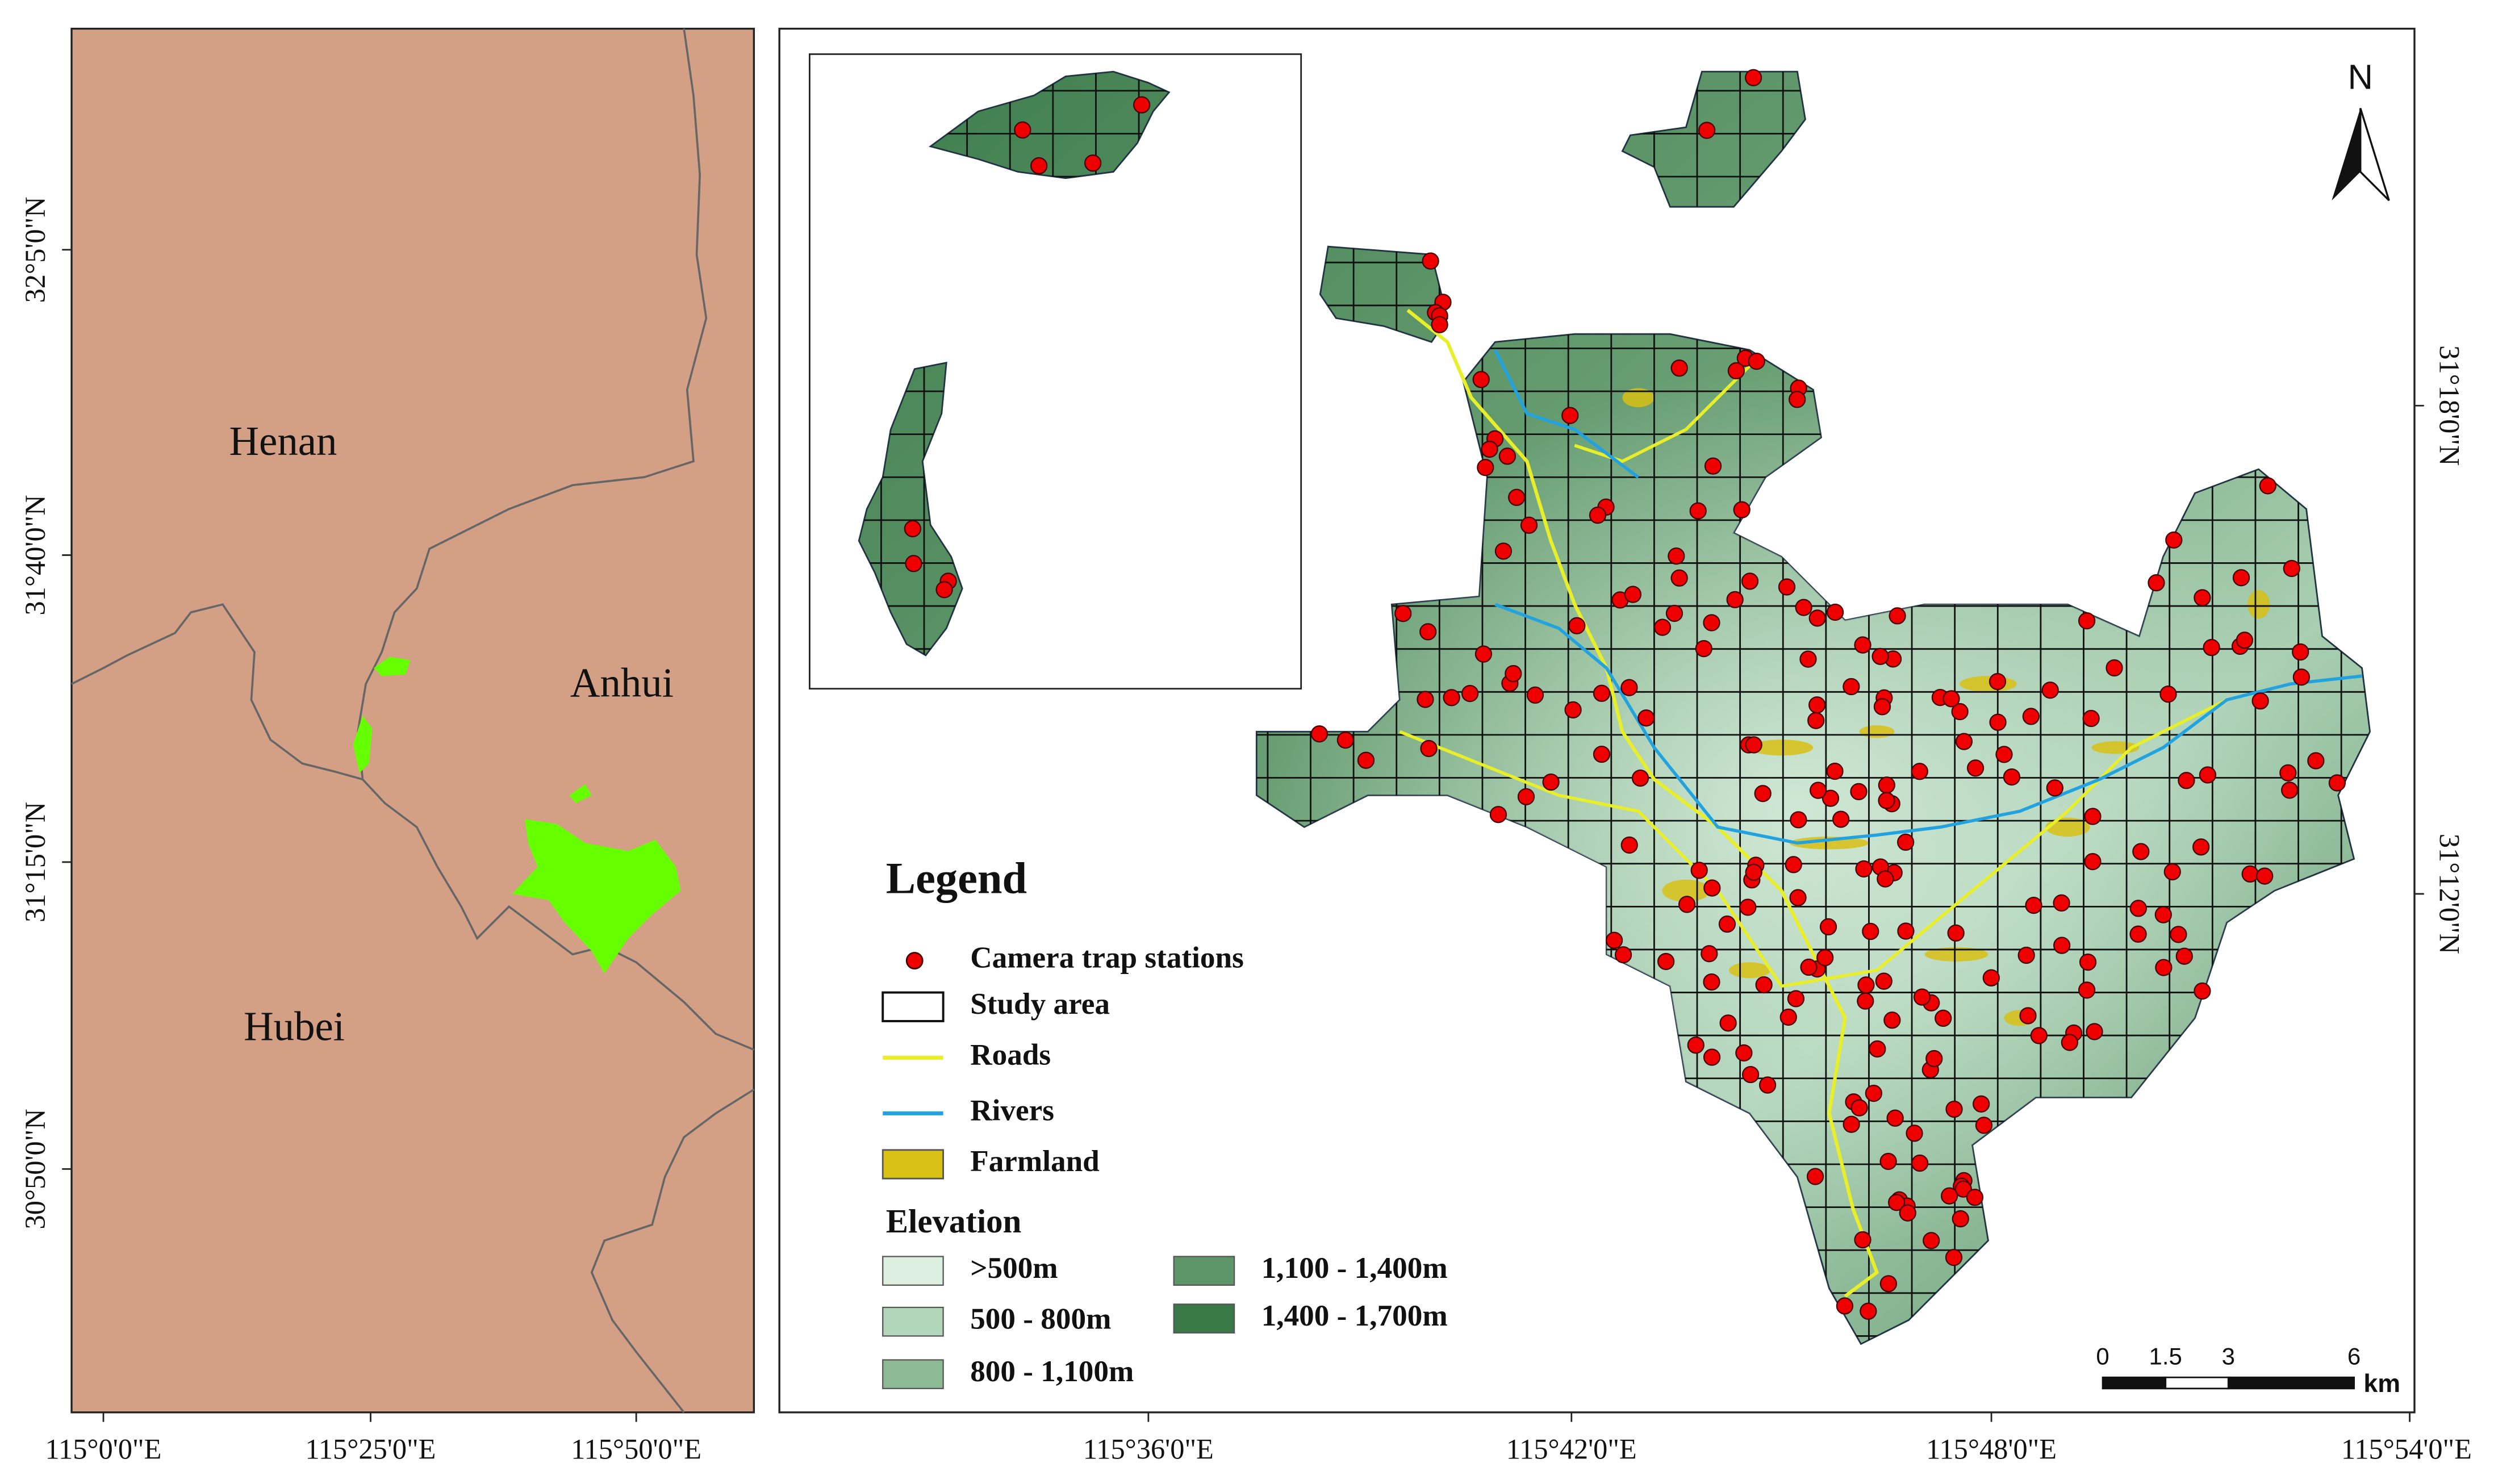 Image resolution: width=2494 pixels, height=1484 pixels. What do you see at coordinates (294, 1026) in the screenshot?
I see `province-label: Hubei` at bounding box center [294, 1026].